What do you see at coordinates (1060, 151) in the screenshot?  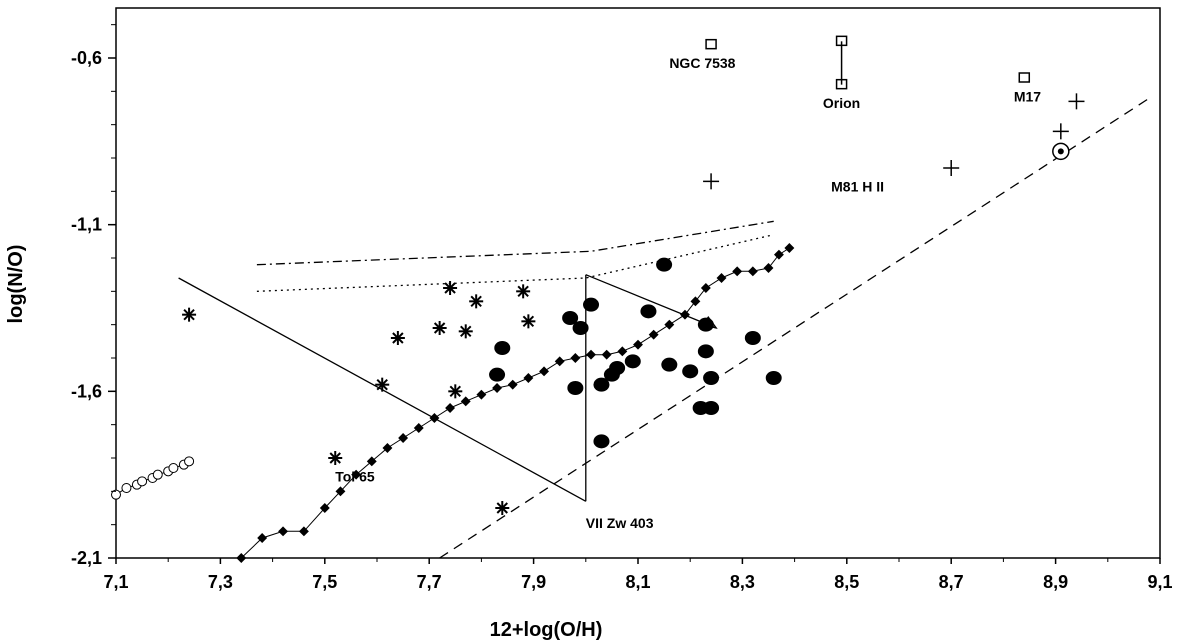 I see `target-dot` at bounding box center [1060, 151].